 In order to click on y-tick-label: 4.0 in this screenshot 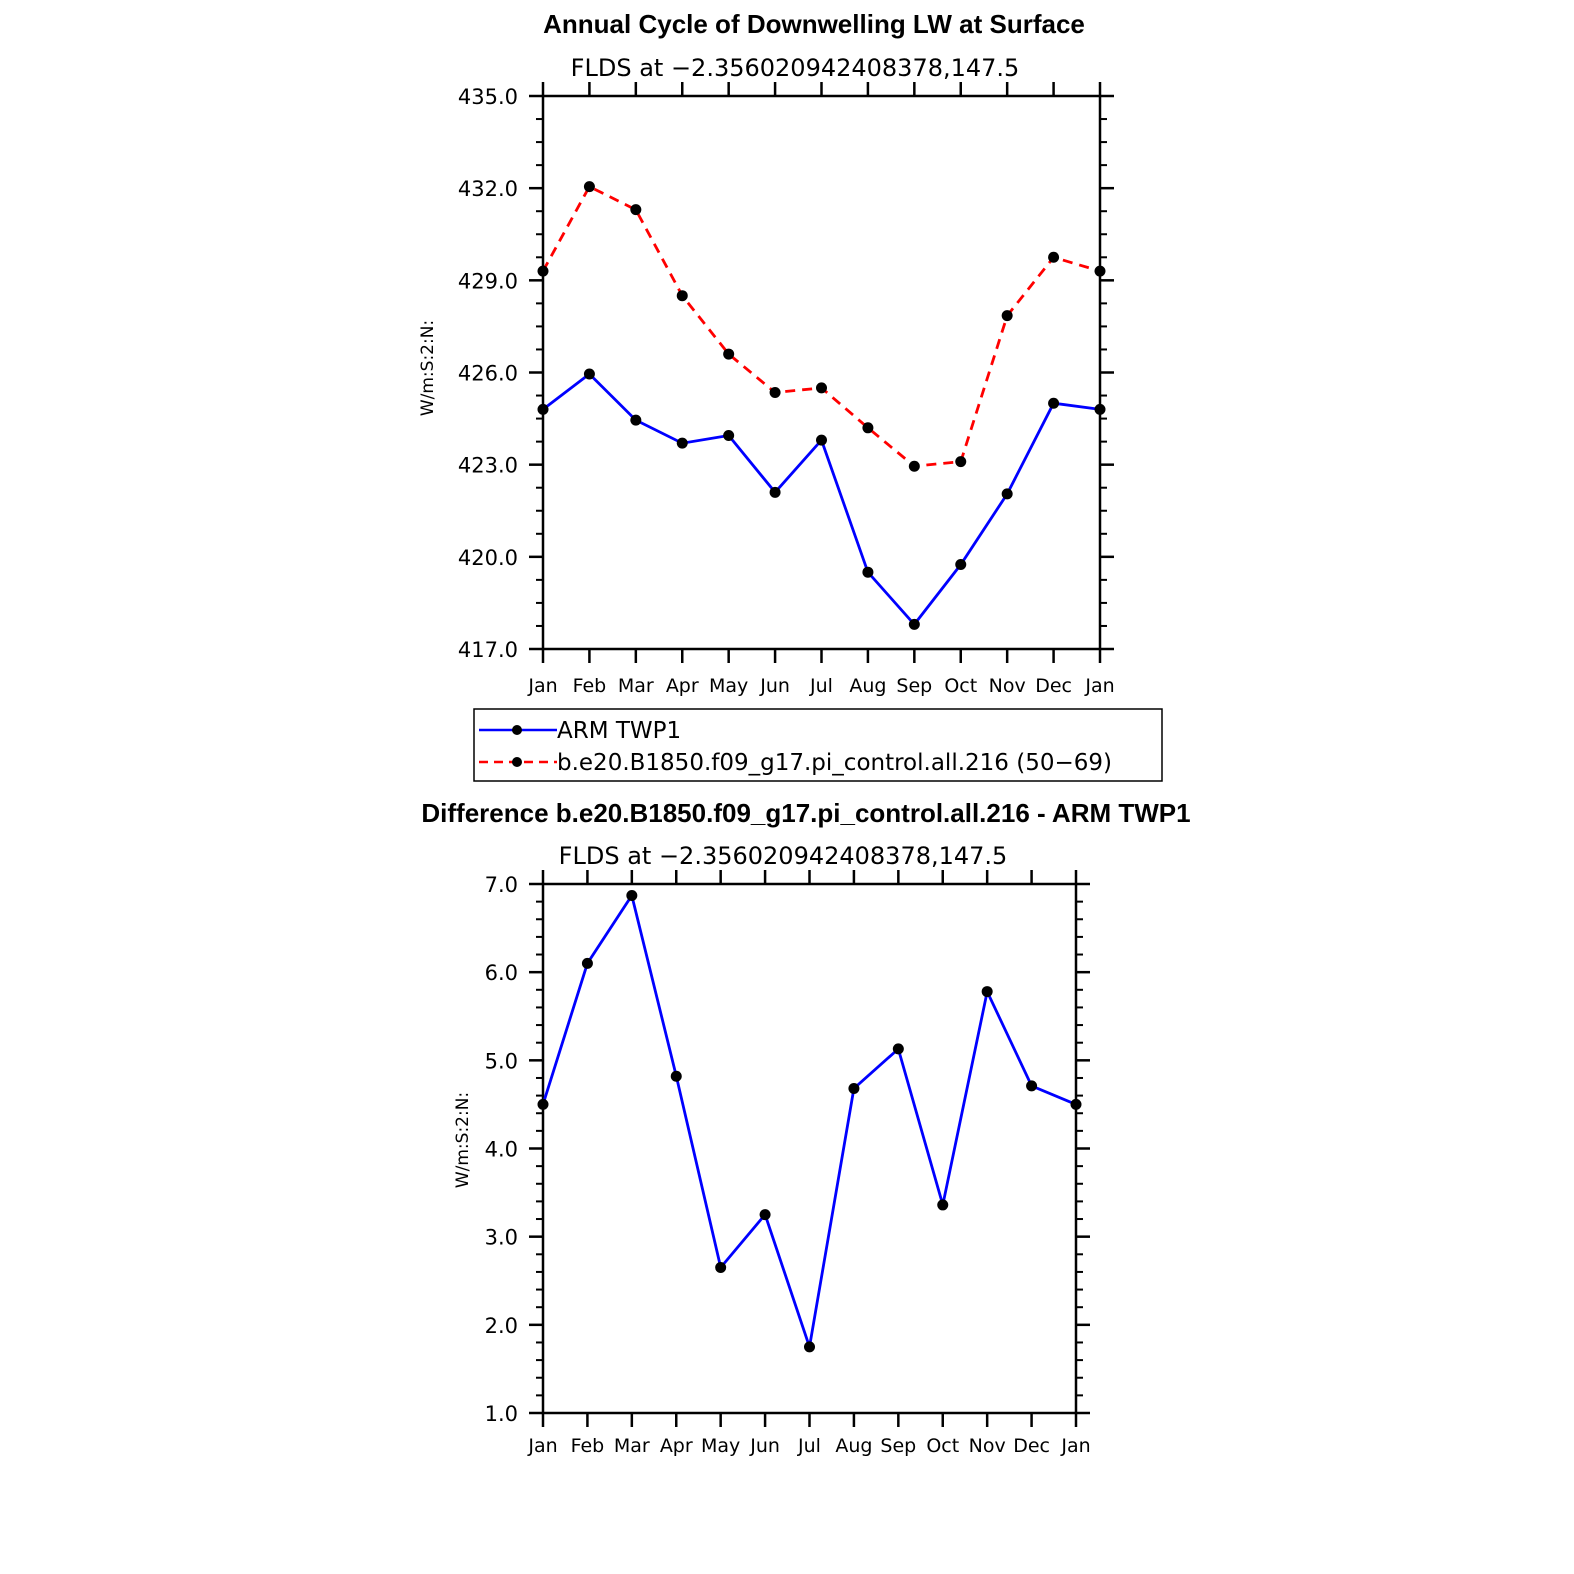, I will do `click(501, 1150)`.